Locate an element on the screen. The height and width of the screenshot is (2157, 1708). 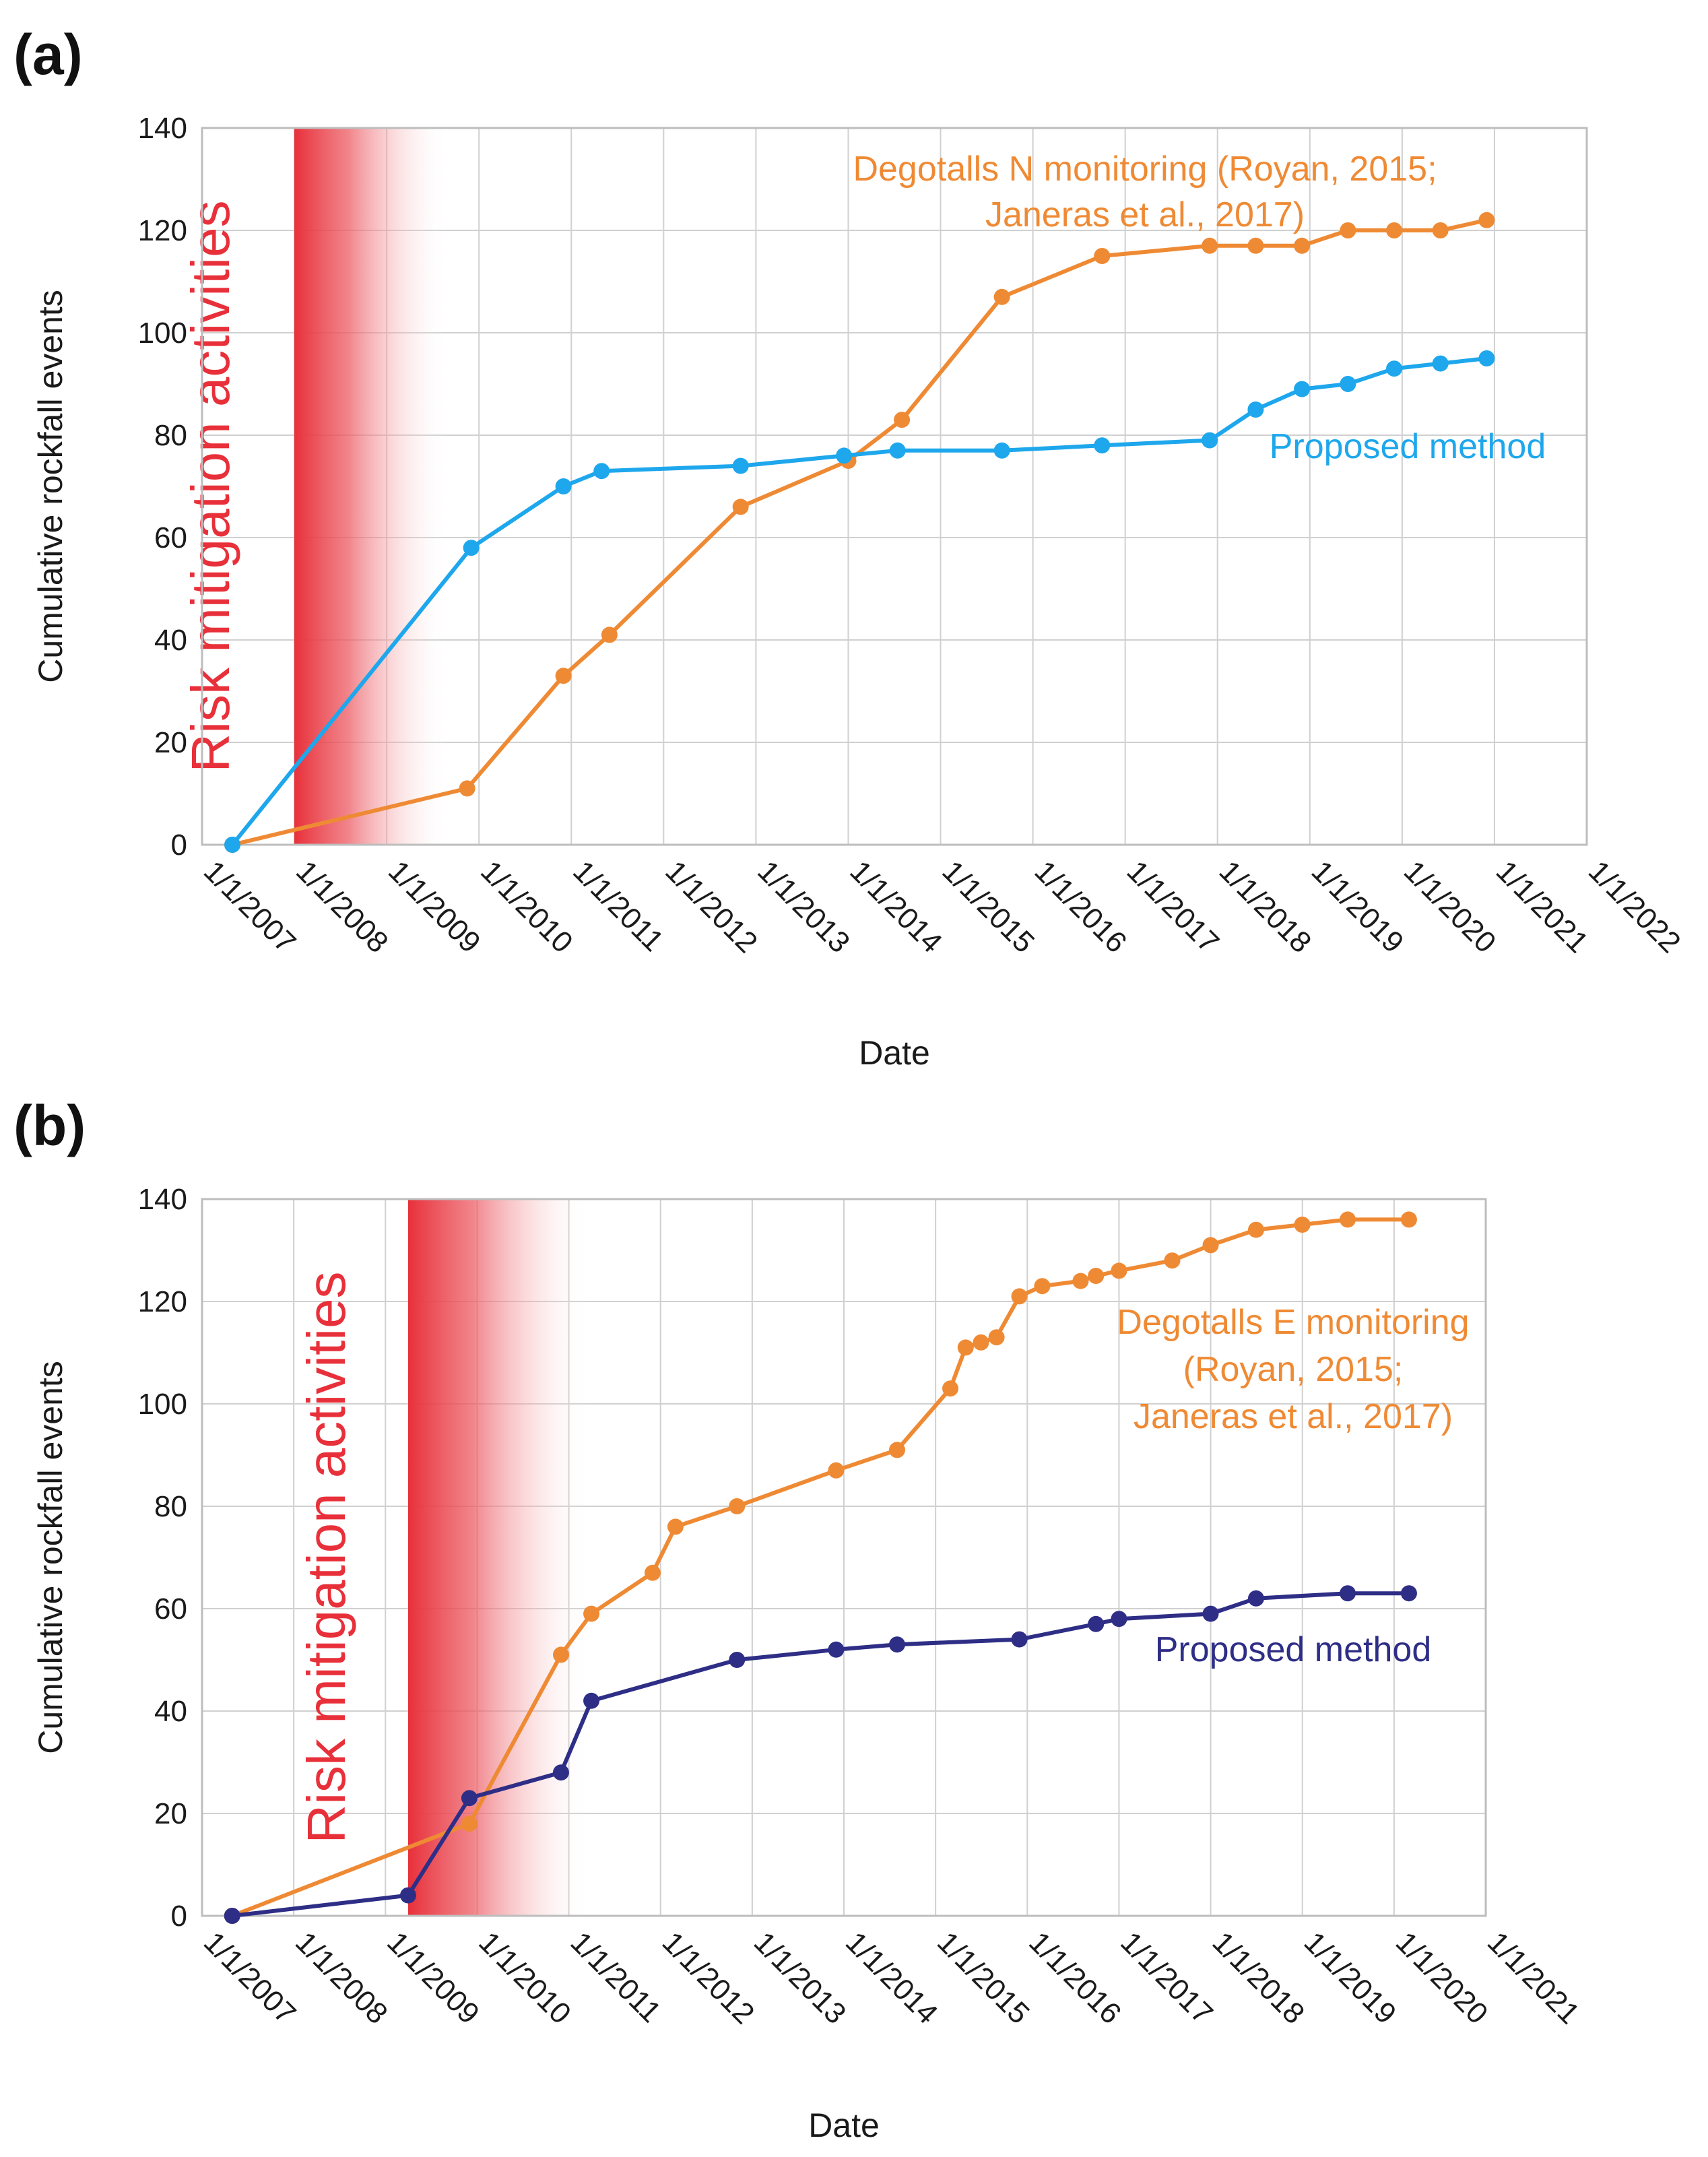
y-tick-label: 100 is located at coordinates (162, 333).